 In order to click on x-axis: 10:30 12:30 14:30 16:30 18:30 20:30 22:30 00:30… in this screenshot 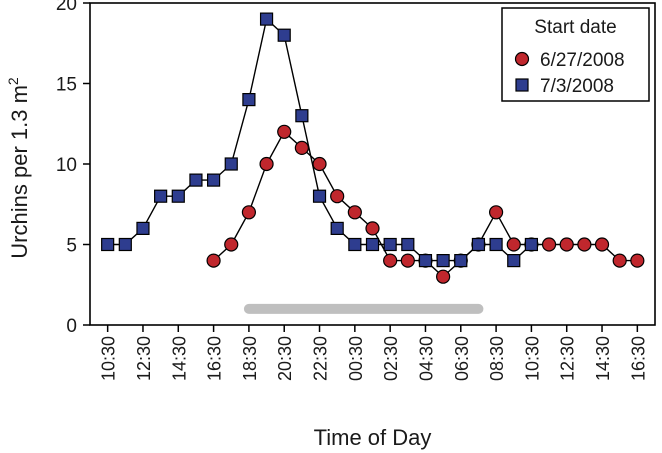, I will do `click(373, 353)`.